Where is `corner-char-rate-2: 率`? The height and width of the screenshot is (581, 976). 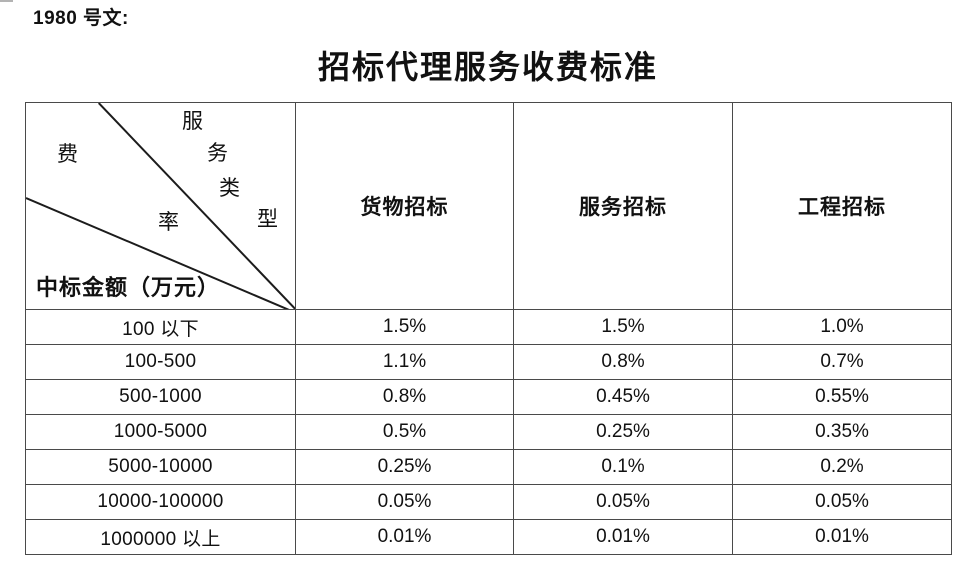
corner-char-rate-2: 率 is located at coordinates (168, 222).